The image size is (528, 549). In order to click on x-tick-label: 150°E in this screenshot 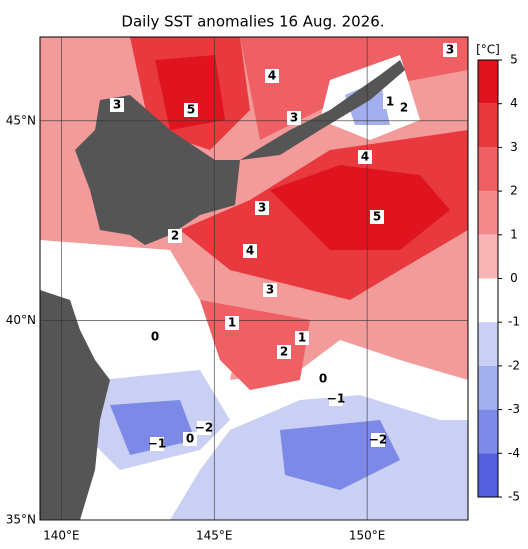, I will do `click(367, 536)`.